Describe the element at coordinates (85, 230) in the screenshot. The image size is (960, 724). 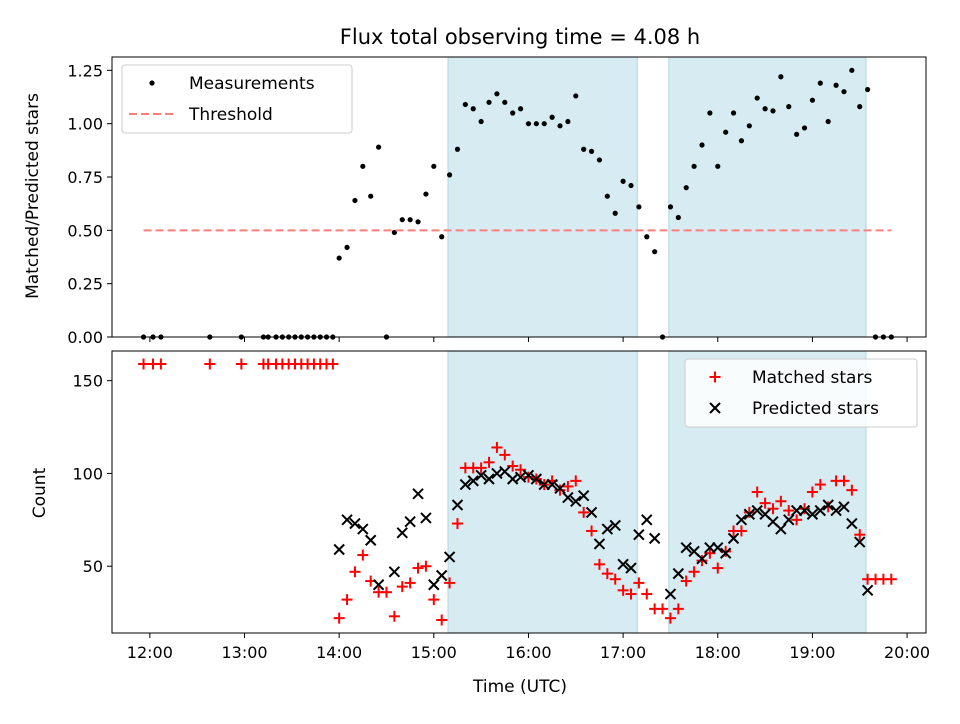
I see `top-y-tick-label: 0.50` at that location.